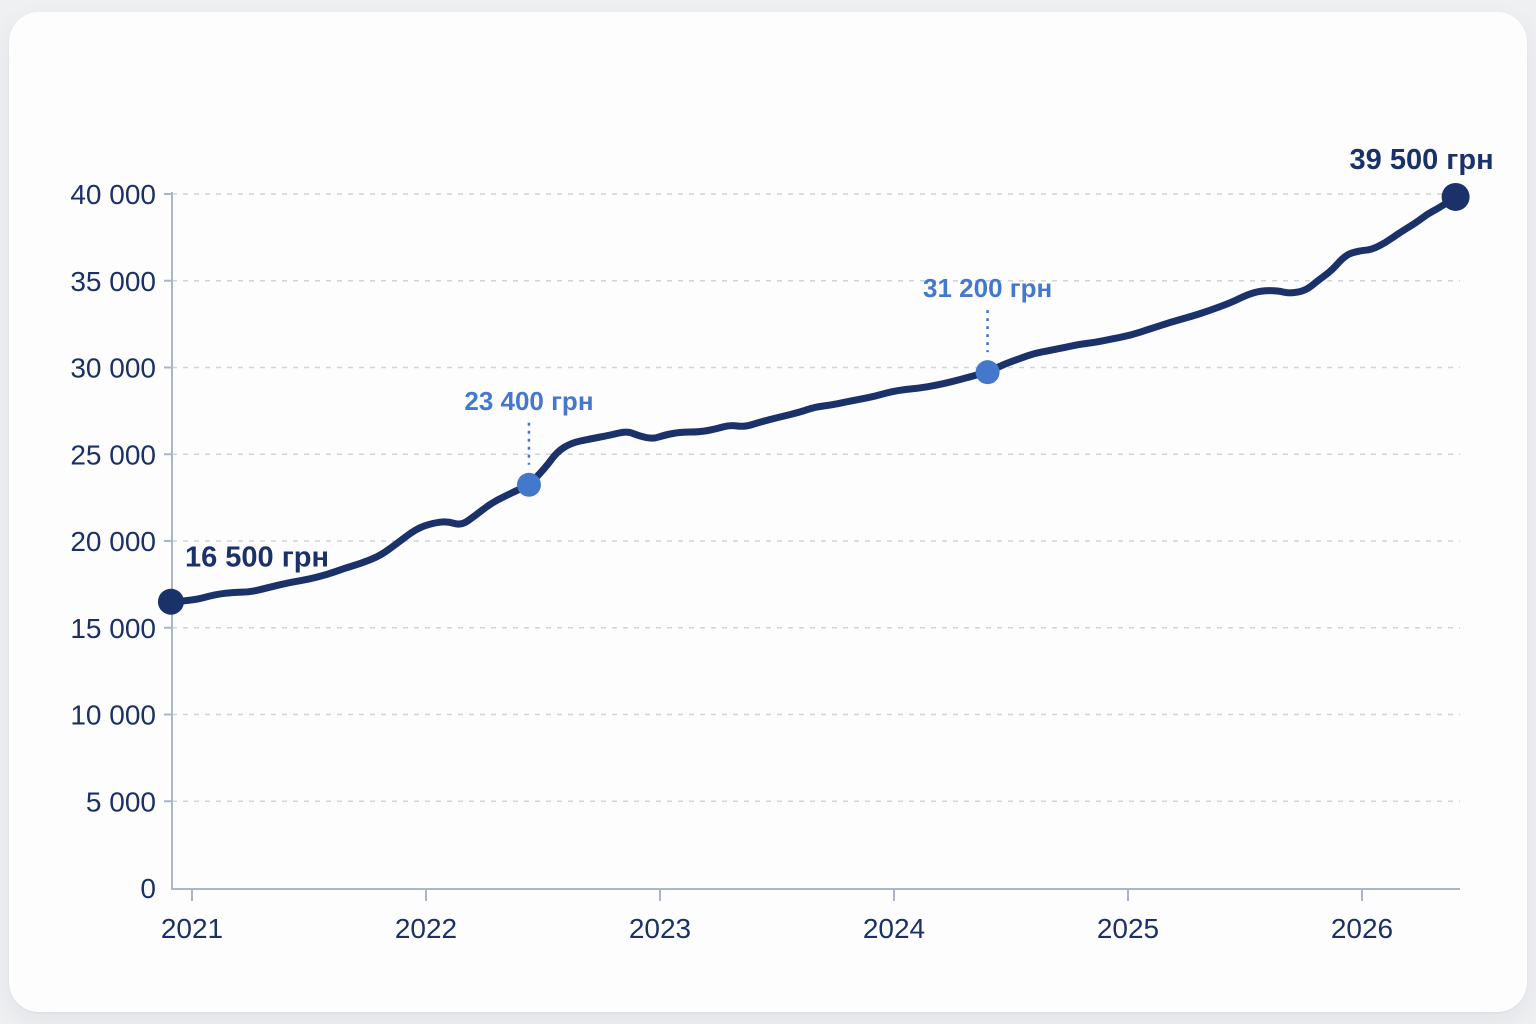  Describe the element at coordinates (113, 715) in the screenshot. I see `y-axis-label: 10 000` at that location.